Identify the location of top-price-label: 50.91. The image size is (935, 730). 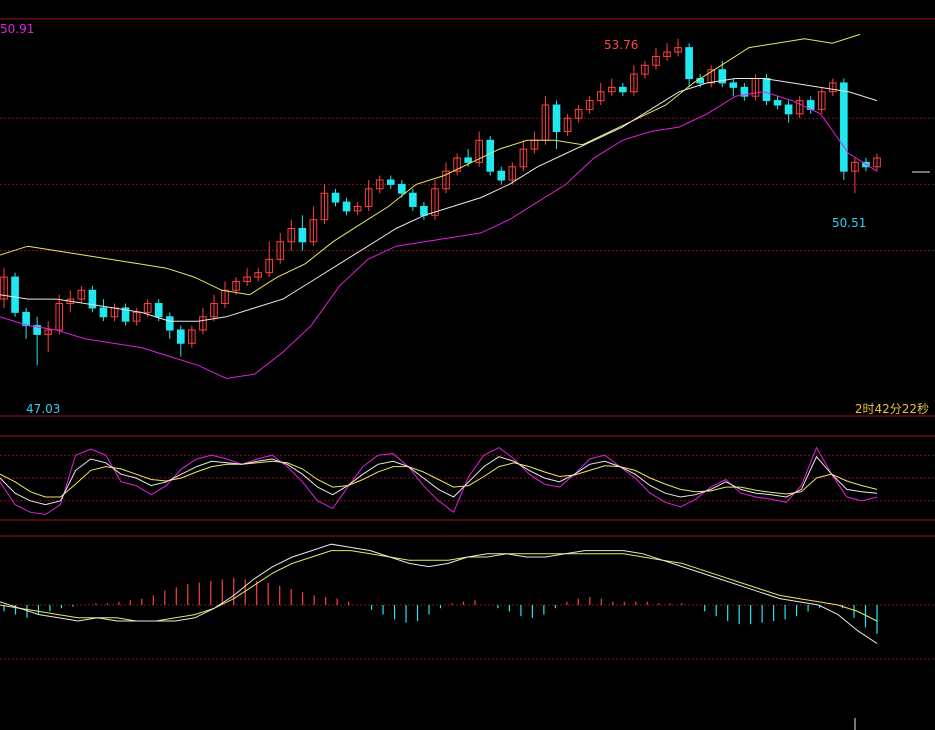
(17, 29).